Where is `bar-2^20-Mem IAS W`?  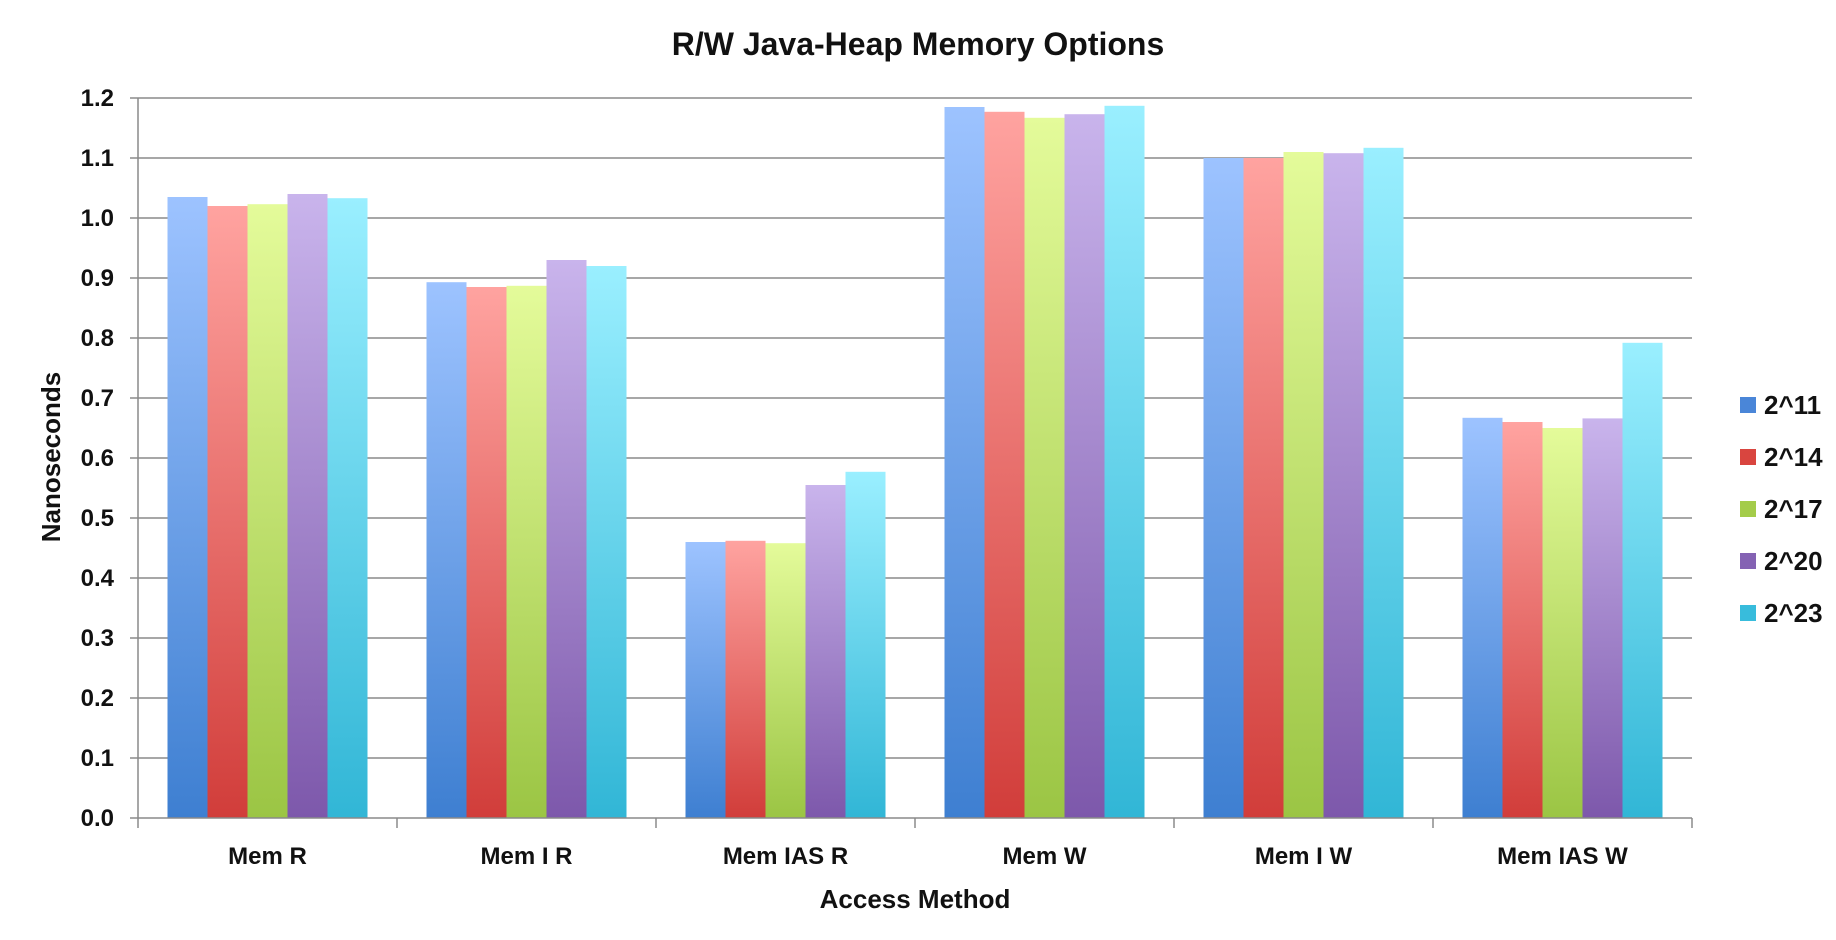
bar-2^20-Mem IAS W is located at coordinates (1602, 618).